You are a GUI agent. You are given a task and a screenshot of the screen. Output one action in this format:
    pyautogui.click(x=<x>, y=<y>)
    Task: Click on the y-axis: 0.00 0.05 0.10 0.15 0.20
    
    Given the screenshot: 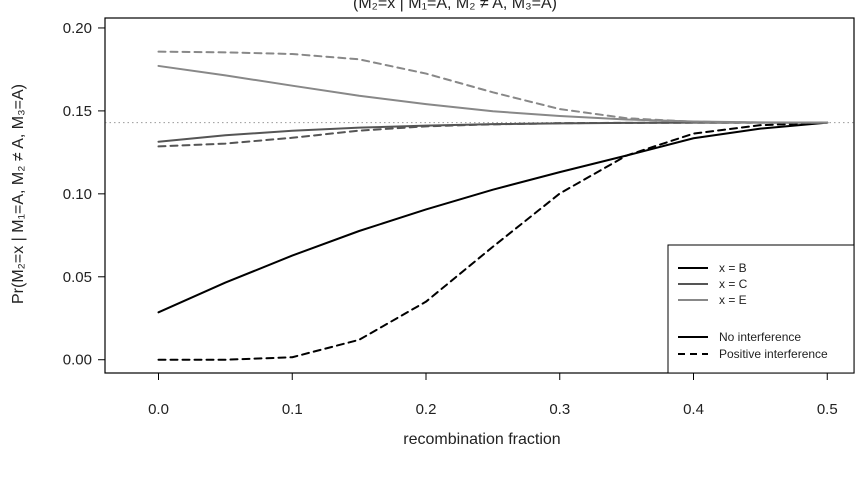 What is the action you would take?
    pyautogui.click(x=84, y=194)
    